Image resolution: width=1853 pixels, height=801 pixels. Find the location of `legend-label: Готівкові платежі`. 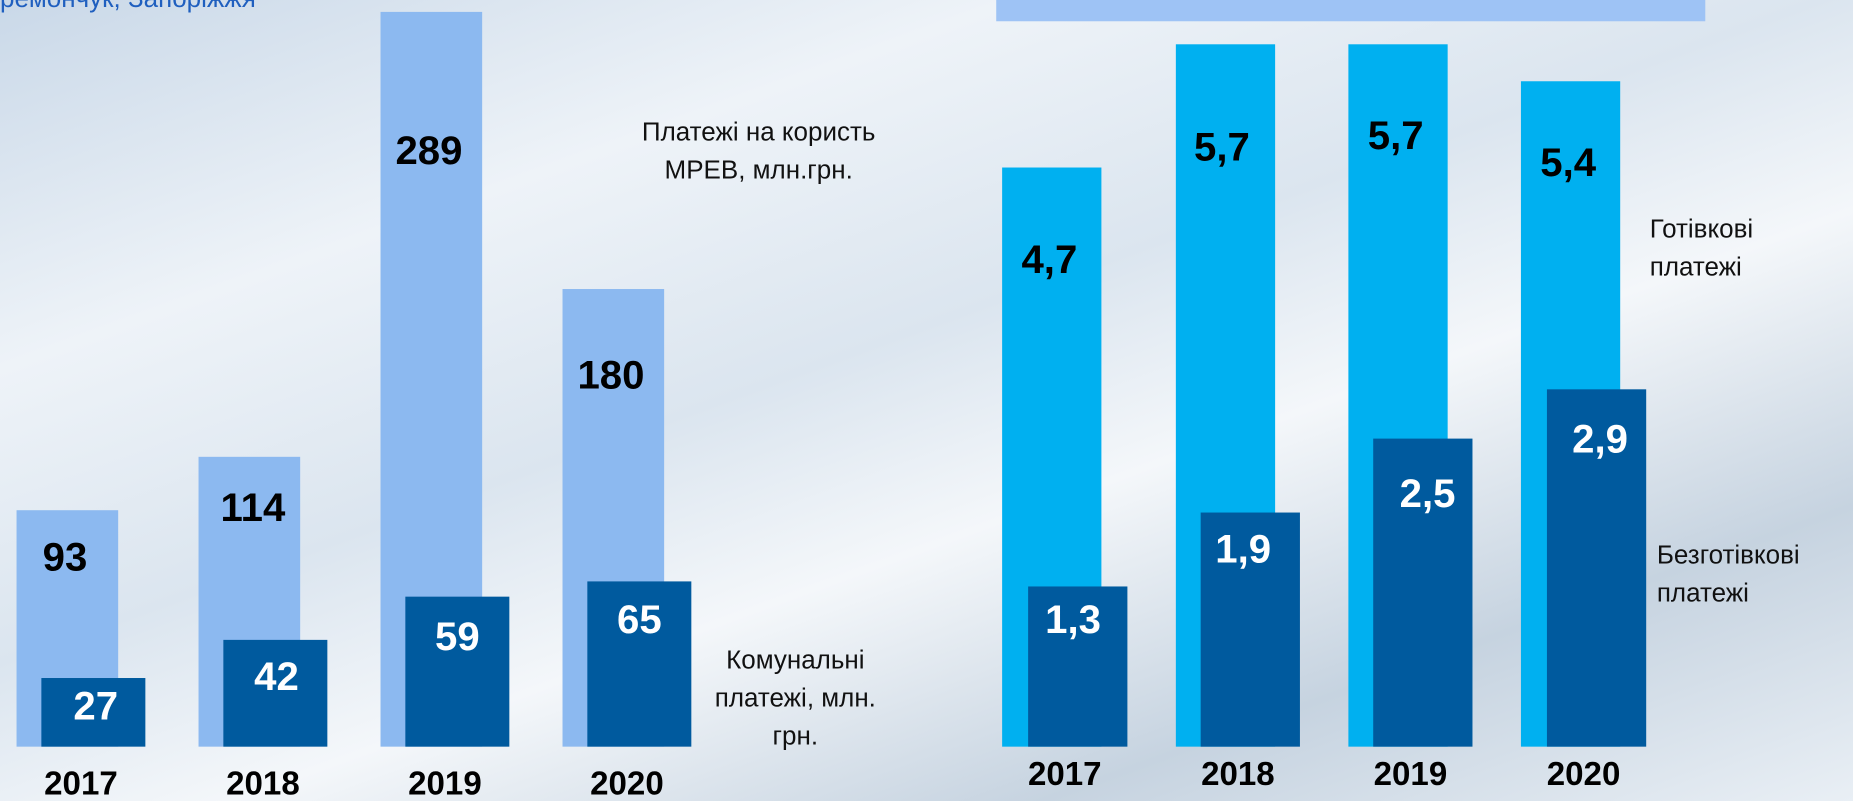

legend-label: Готівкові платежі is located at coordinates (1701, 247).